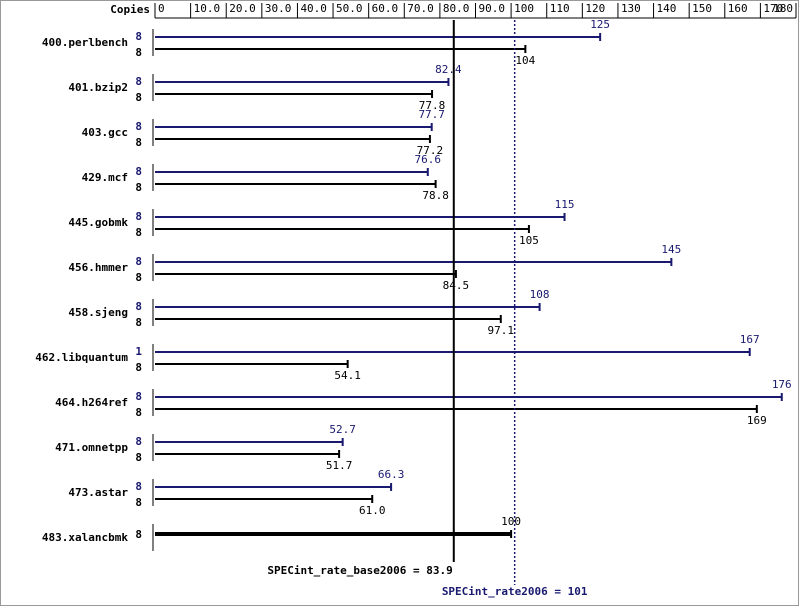  What do you see at coordinates (161, 8) in the screenshot?
I see `x-tick-label: 0` at bounding box center [161, 8].